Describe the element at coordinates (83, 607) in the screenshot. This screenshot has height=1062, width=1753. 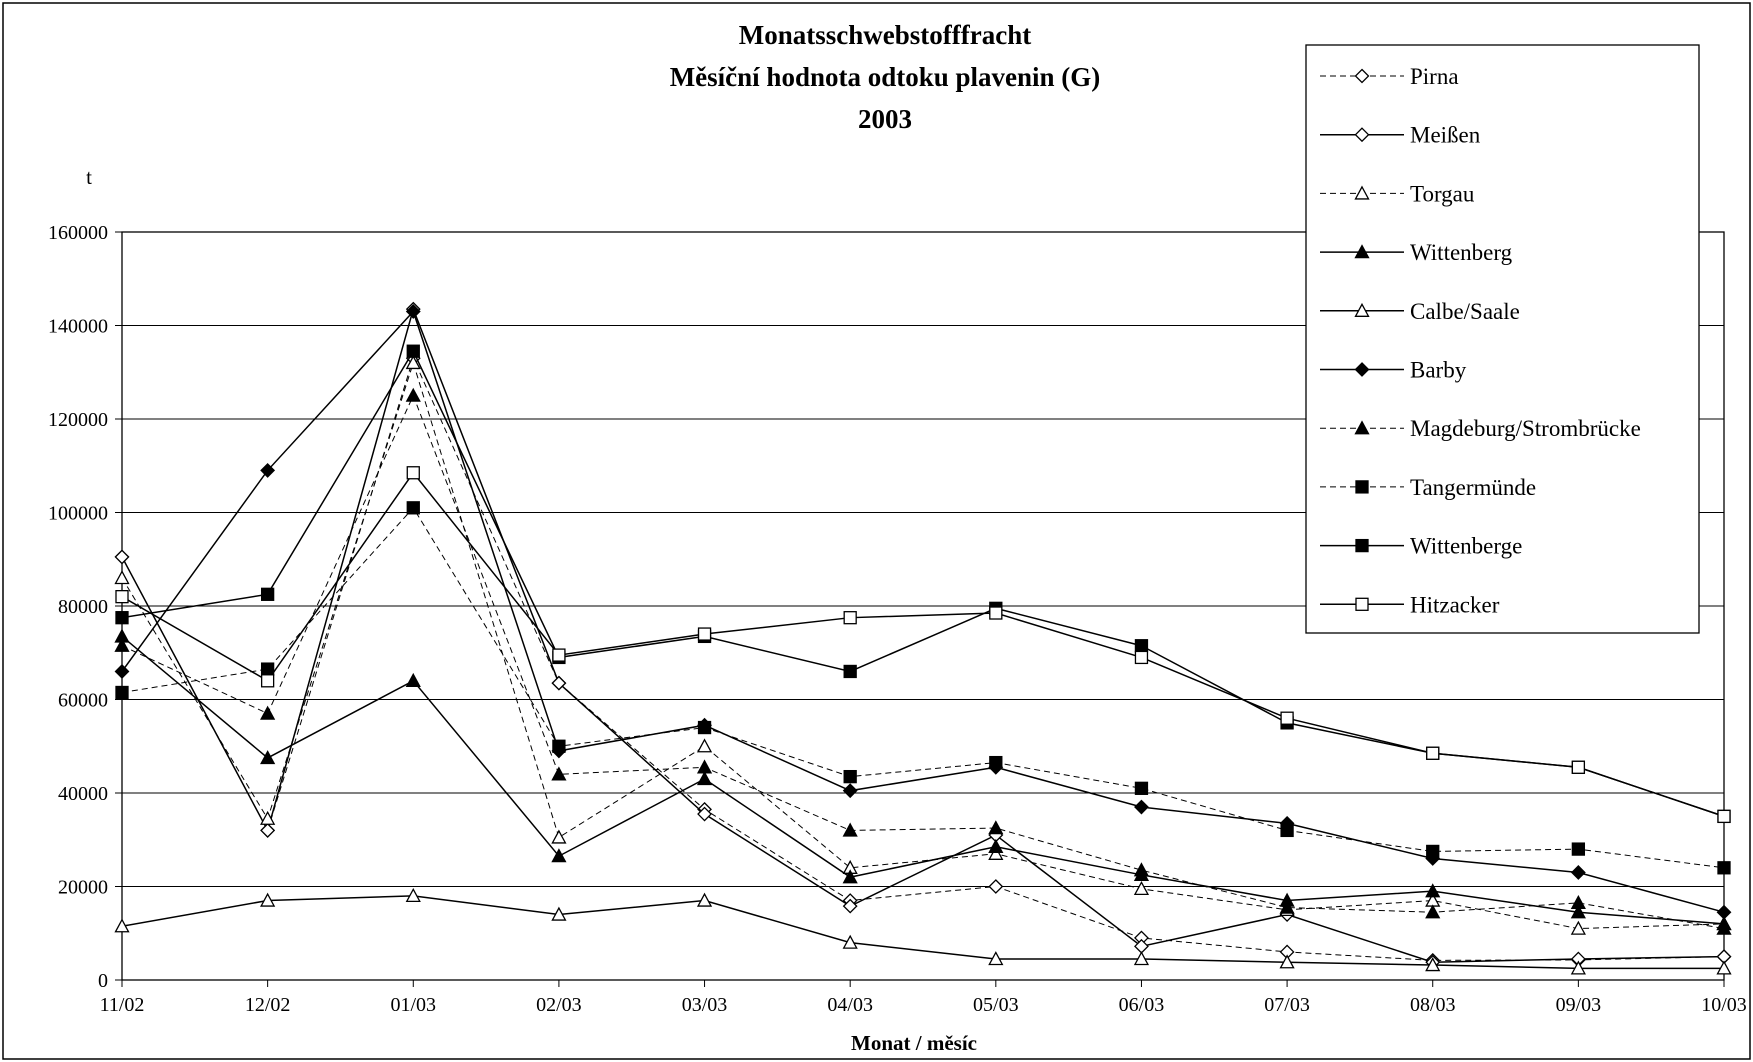
I see `y-tick-label: 80000` at that location.